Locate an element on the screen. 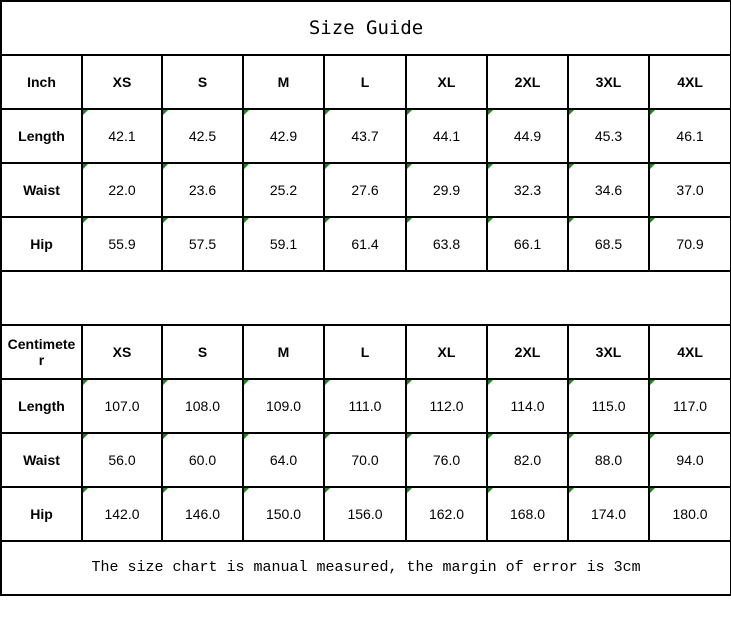 The height and width of the screenshot is (618, 731). measurement-cell: 70.0 is located at coordinates (365, 460).